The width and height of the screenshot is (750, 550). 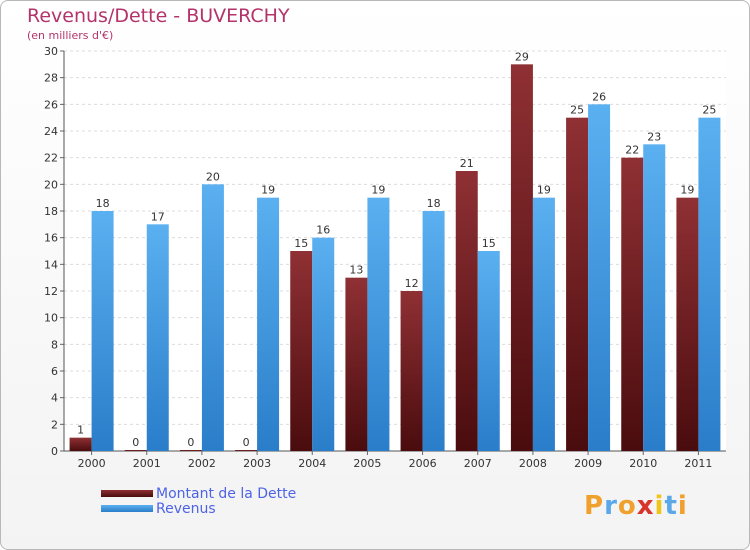 I want to click on y-tick-label: 20, so click(x=51, y=184).